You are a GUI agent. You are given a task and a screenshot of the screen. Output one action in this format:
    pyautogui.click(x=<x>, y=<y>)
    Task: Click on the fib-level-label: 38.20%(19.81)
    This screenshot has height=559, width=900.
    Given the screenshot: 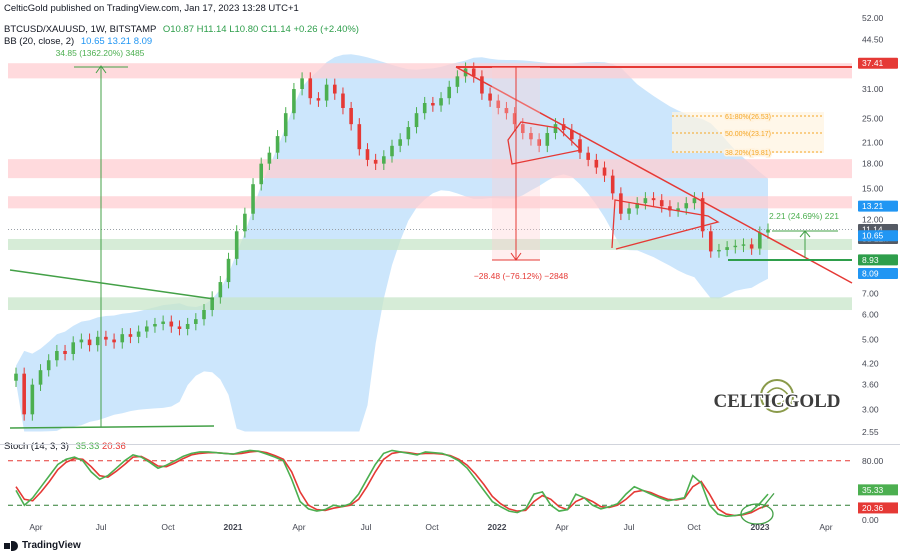 What is the action you would take?
    pyautogui.click(x=748, y=153)
    